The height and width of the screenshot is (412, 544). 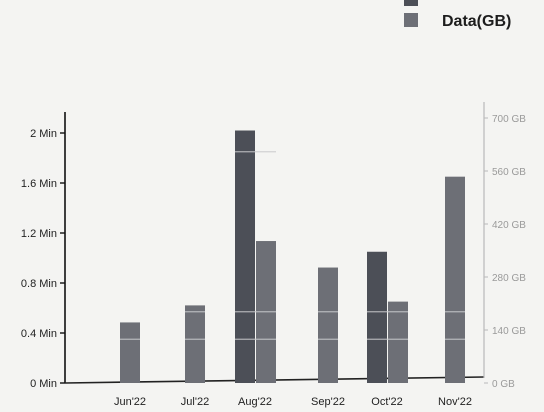 I want to click on x-tick-label: Jul'22, so click(x=195, y=402).